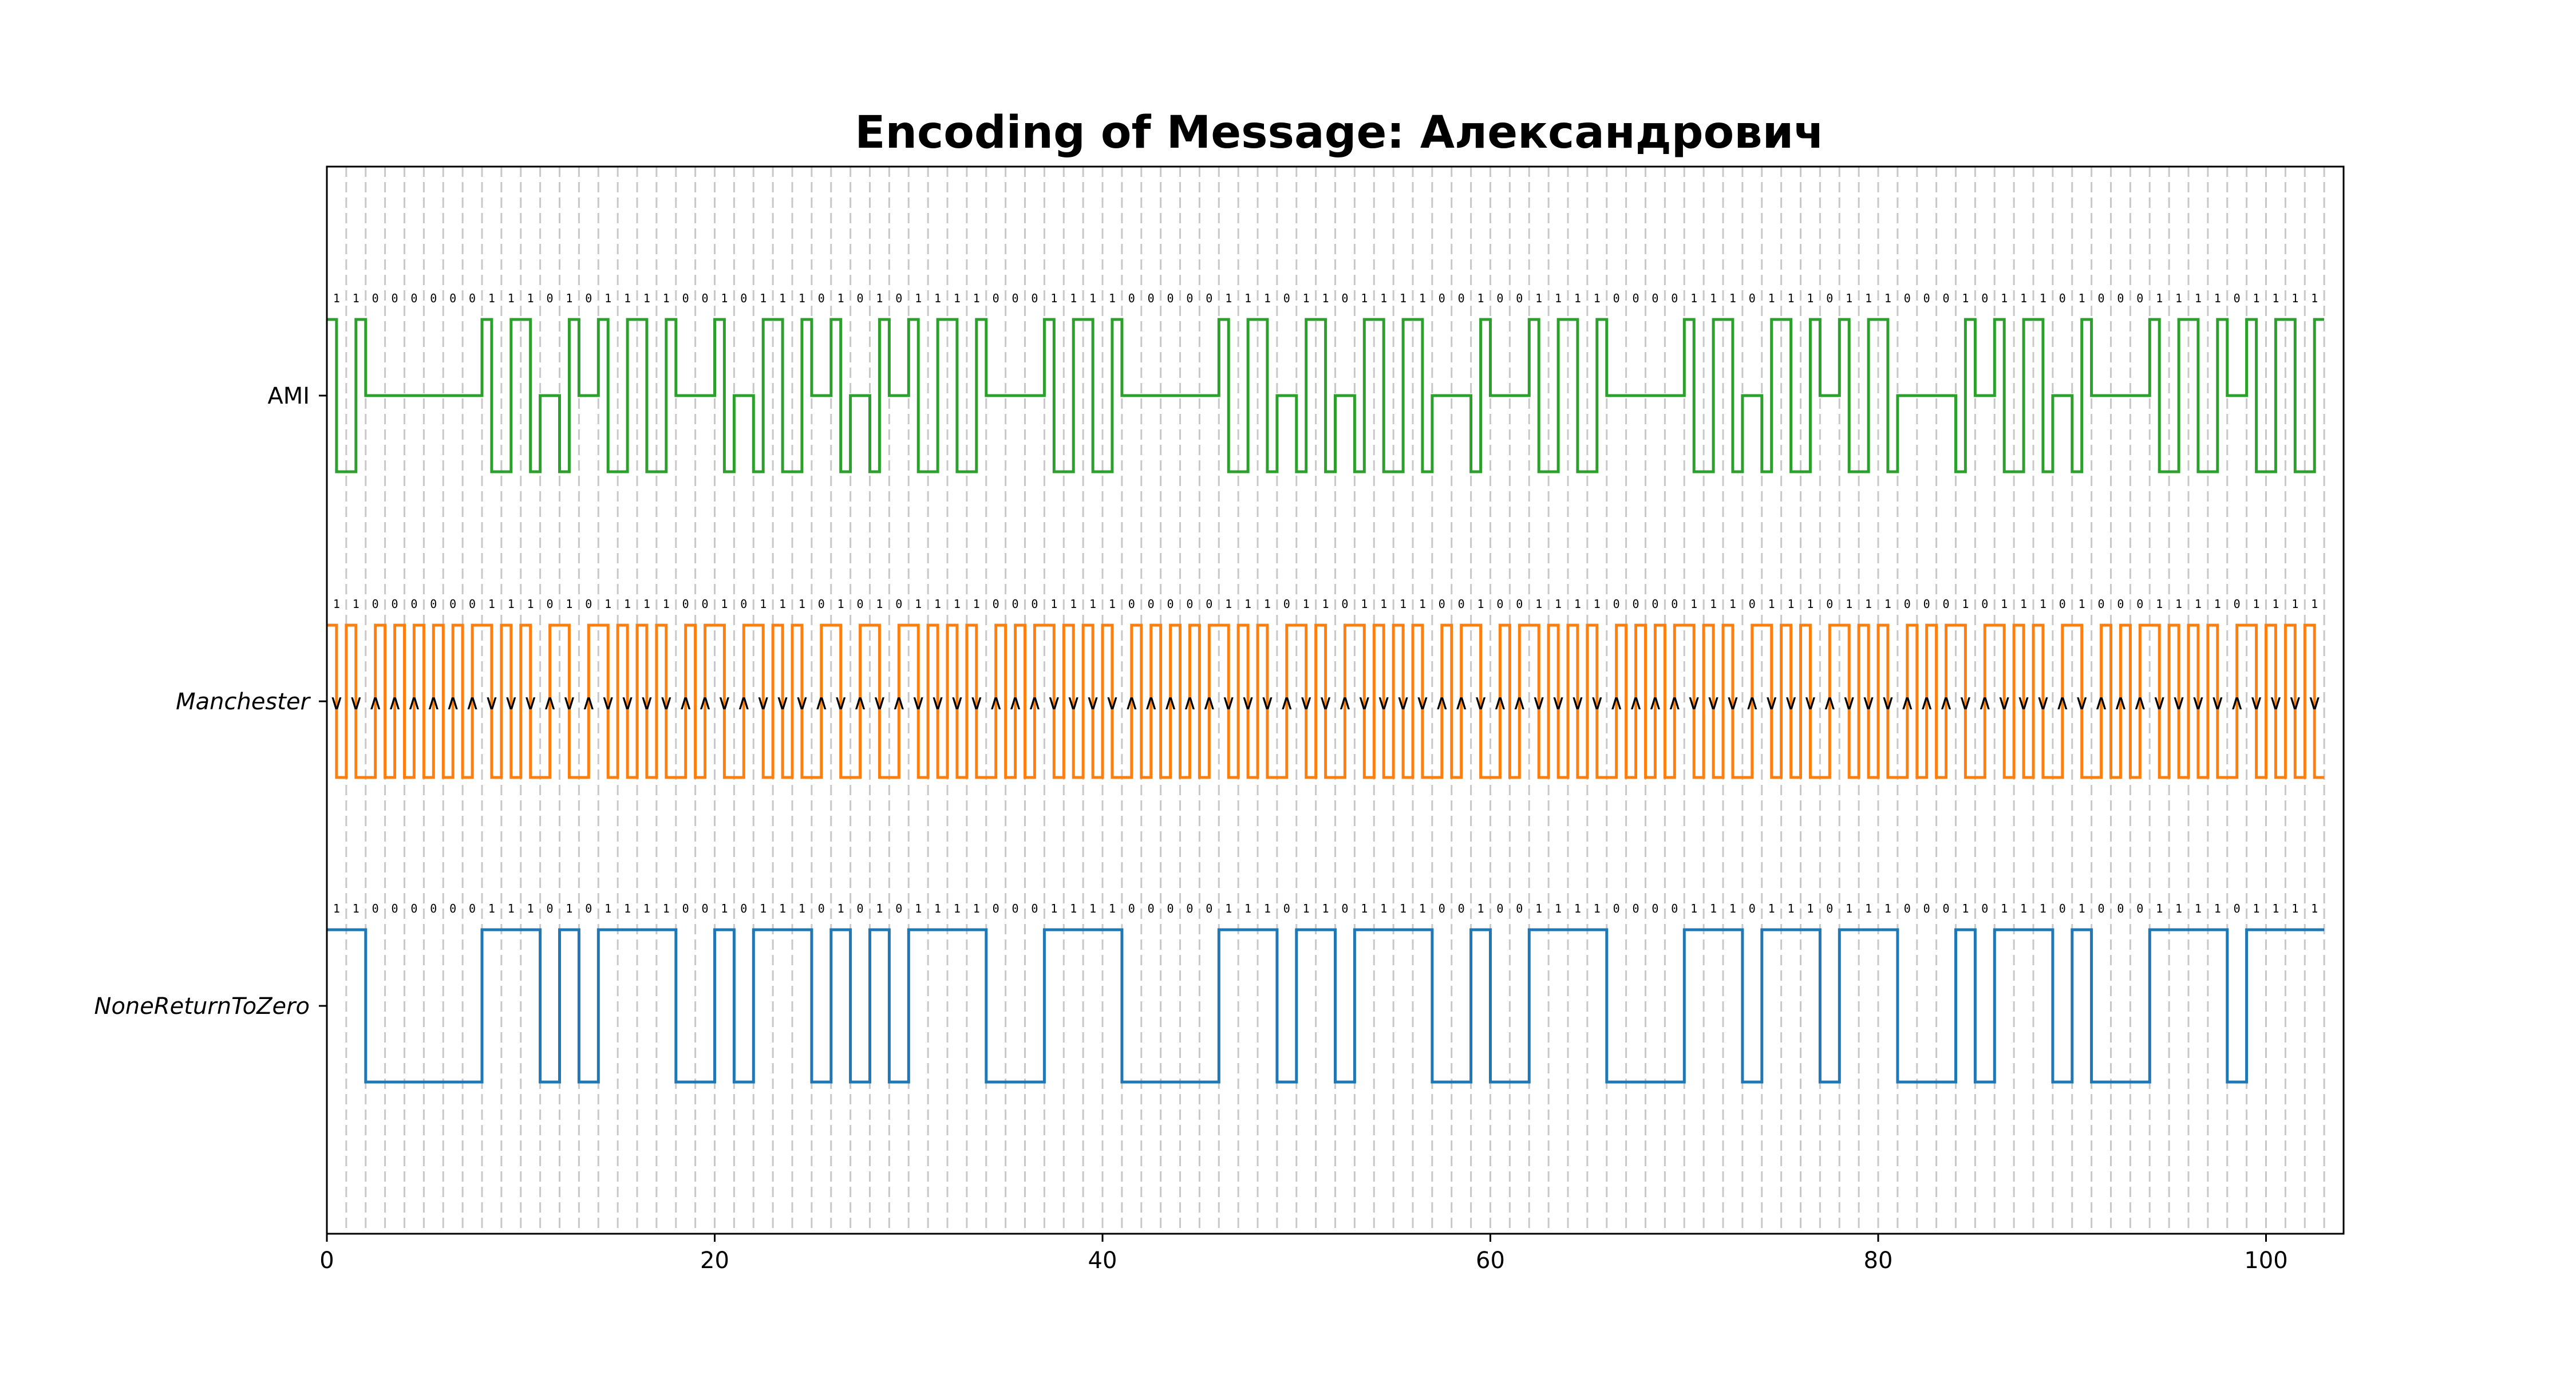 The width and height of the screenshot is (2576, 1374). What do you see at coordinates (1102, 1260) in the screenshot?
I see `x-tick-label: 40` at bounding box center [1102, 1260].